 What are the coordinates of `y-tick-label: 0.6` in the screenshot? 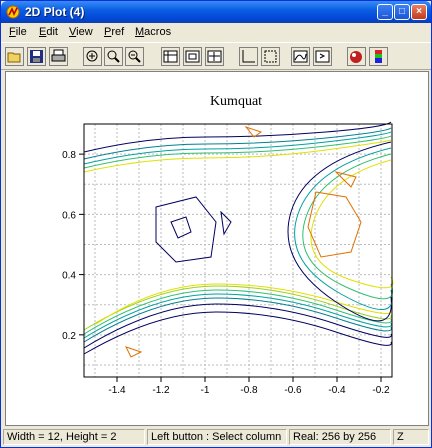 It's located at (69, 215).